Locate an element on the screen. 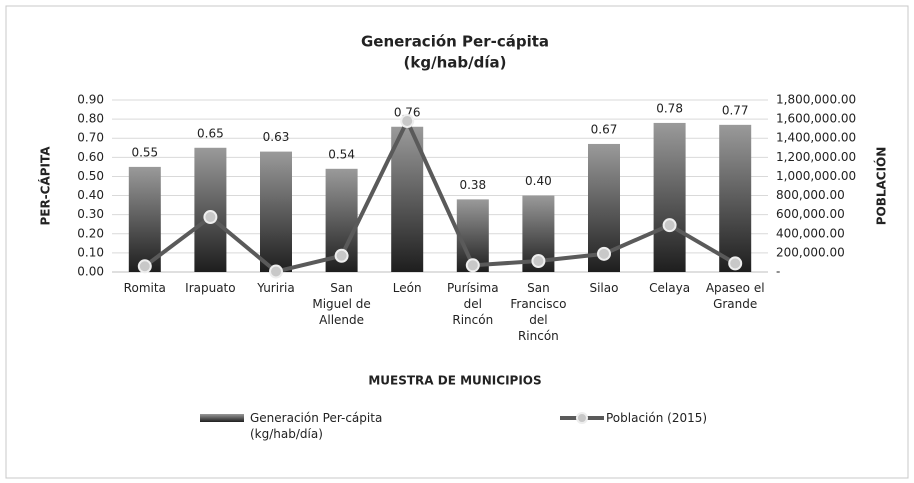 The width and height of the screenshot is (914, 483). x-tick-label: San Francisco del Rincón is located at coordinates (538, 312).